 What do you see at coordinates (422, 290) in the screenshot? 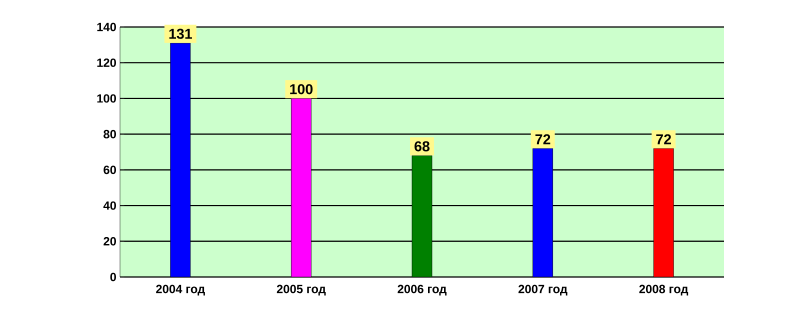
I see `x-tick-label: 2006 год` at bounding box center [422, 290].